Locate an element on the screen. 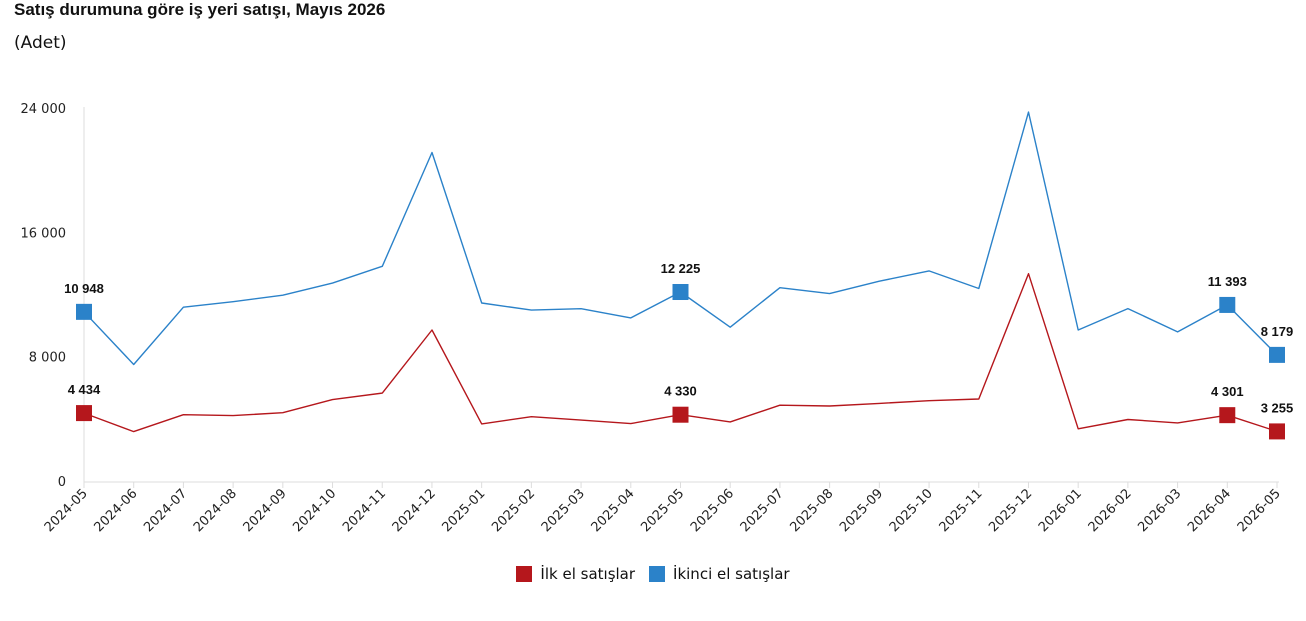  legend-swatch-ilk-el is located at coordinates (524, 574).